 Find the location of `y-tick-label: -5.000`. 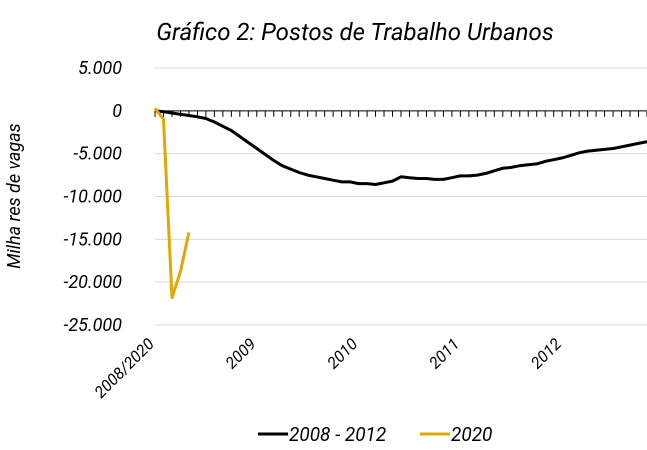

y-tick-label: -5.000 is located at coordinates (97, 154).